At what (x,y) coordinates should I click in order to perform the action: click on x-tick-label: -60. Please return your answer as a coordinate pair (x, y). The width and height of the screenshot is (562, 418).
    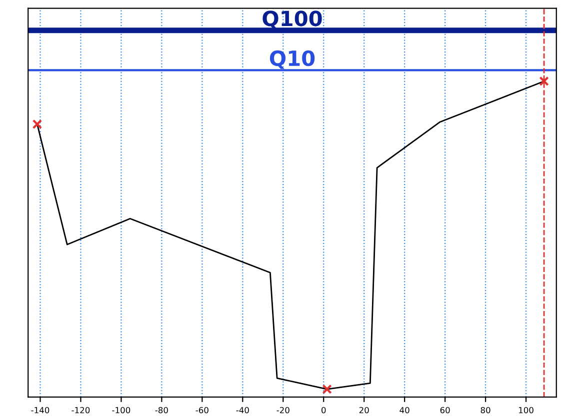
    Looking at the image, I should click on (202, 410).